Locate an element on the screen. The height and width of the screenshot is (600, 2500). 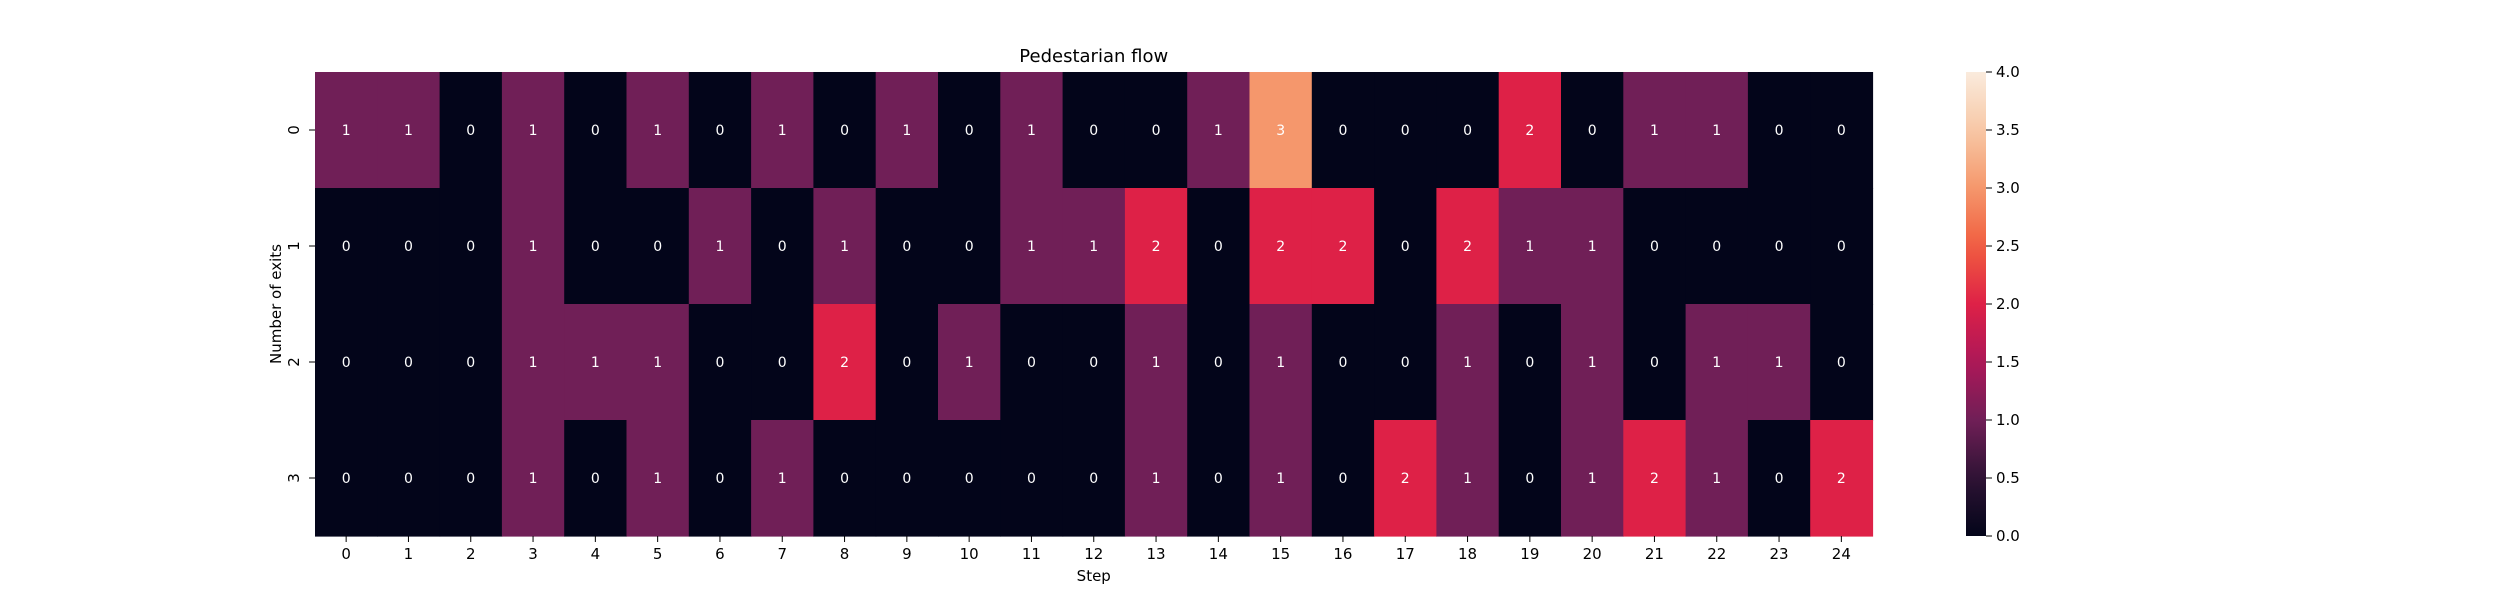
x-tick-label: 4 is located at coordinates (596, 554).